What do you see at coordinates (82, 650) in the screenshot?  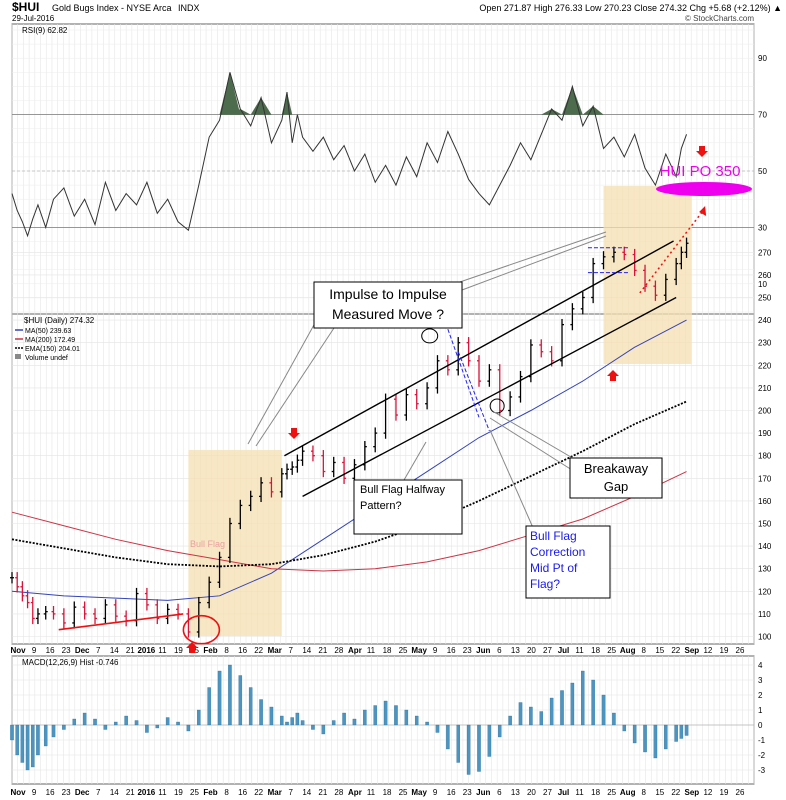 I see `price-x-tick: Dec` at bounding box center [82, 650].